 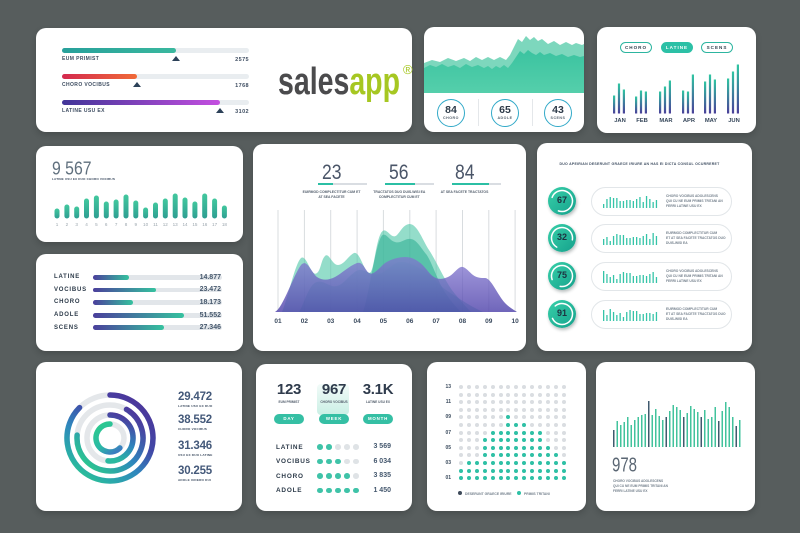 I want to click on svg-text: 23, so click(x=332, y=171).